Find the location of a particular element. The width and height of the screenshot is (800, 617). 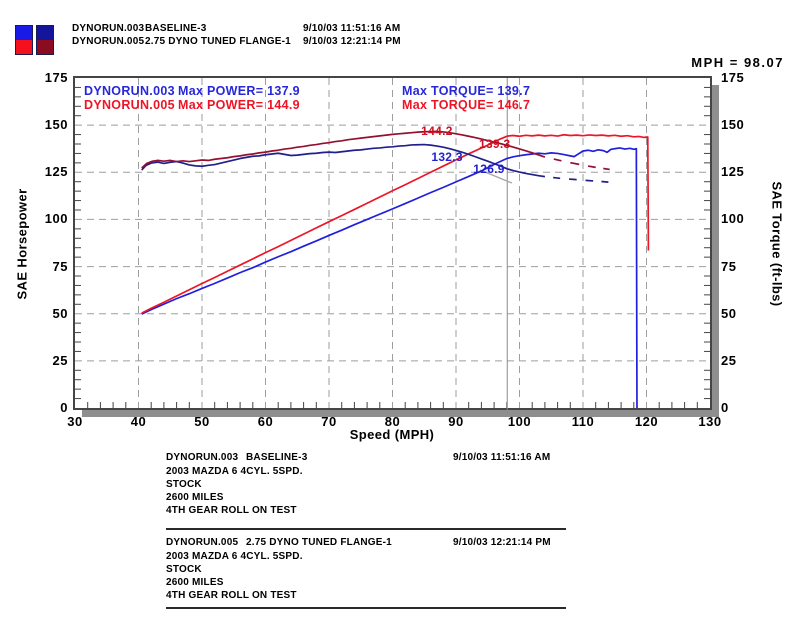

header-run005-file: DYNORUN.005 is located at coordinates (108, 41).